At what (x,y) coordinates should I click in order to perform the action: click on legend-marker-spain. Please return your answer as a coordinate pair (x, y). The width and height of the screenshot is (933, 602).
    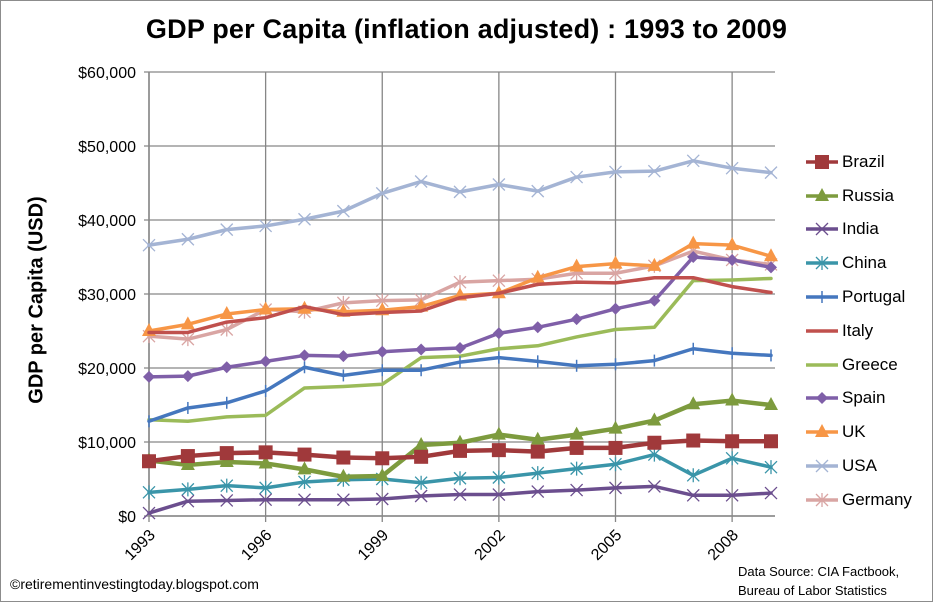
    Looking at the image, I should click on (822, 398).